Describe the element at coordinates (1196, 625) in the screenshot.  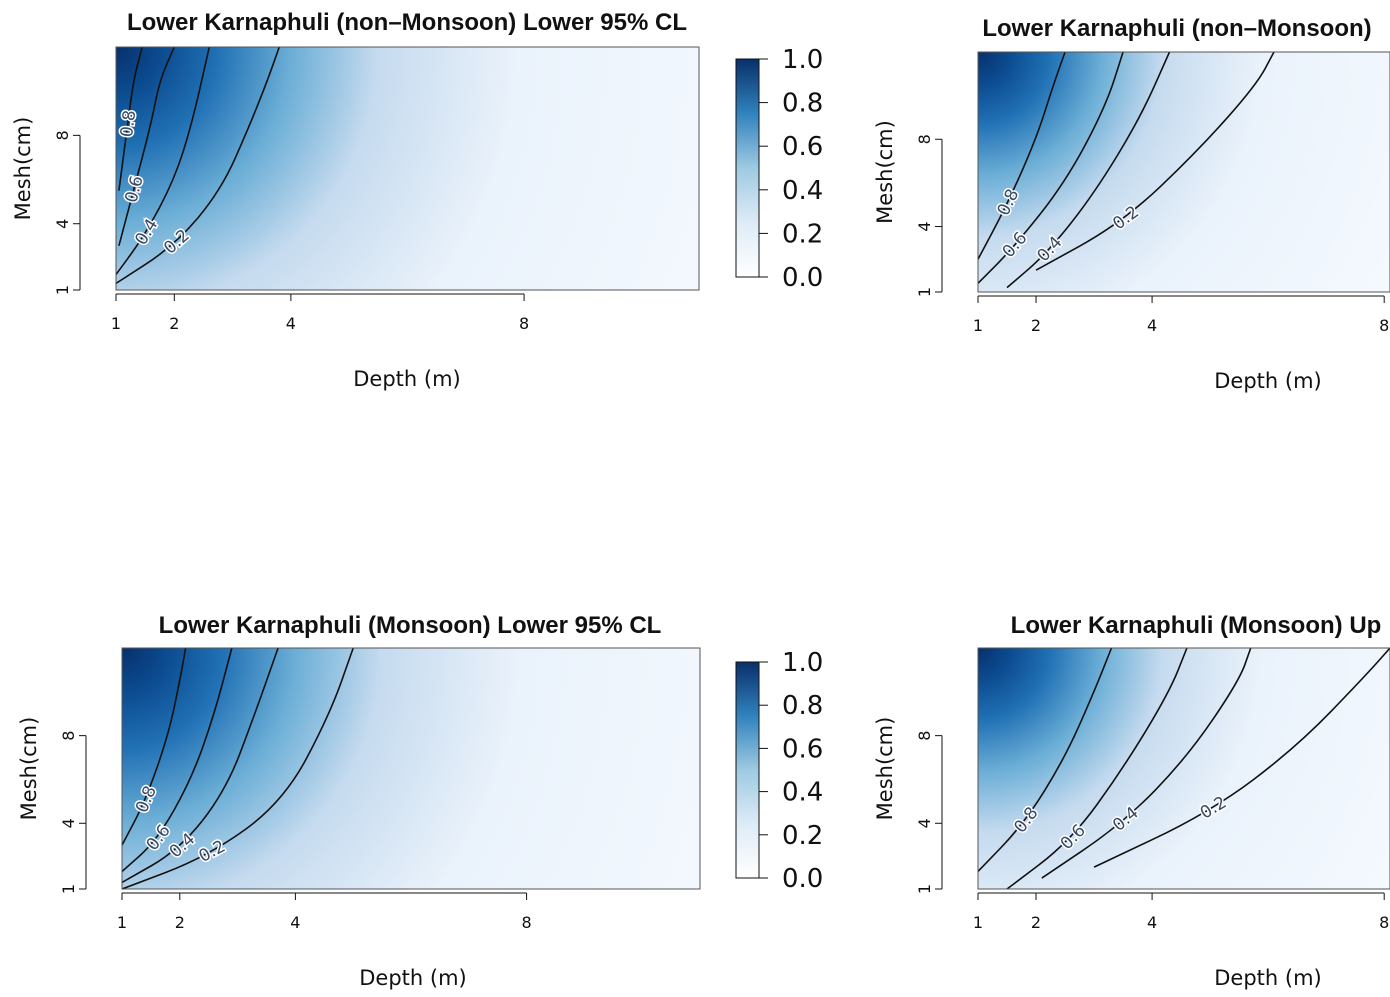
I see `chart-title: Lower Karnaphuli (Monsoon) Up` at that location.